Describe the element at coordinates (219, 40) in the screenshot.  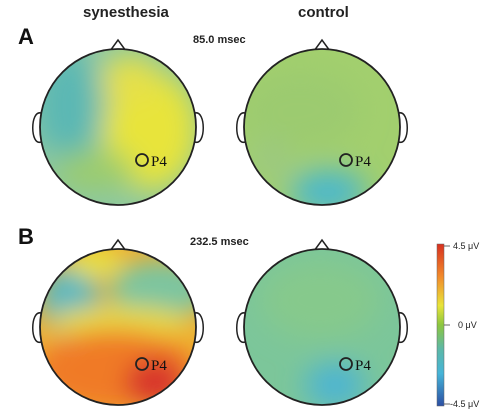
I see `panel-a-time: 85.0 msec` at that location.